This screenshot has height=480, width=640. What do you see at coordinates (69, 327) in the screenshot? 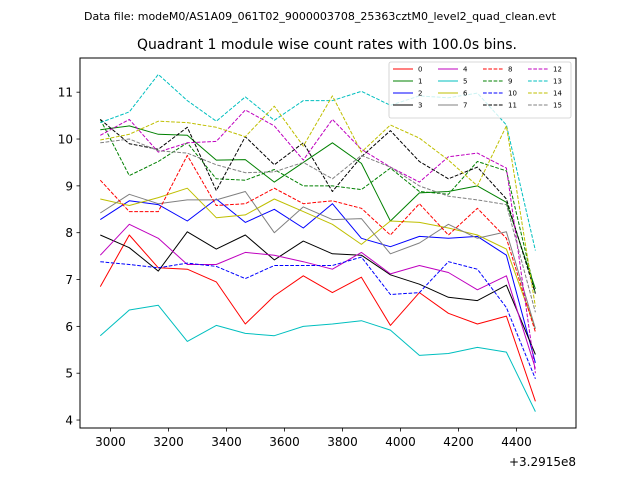
I see `y-tick-label-6: 6` at bounding box center [69, 327].